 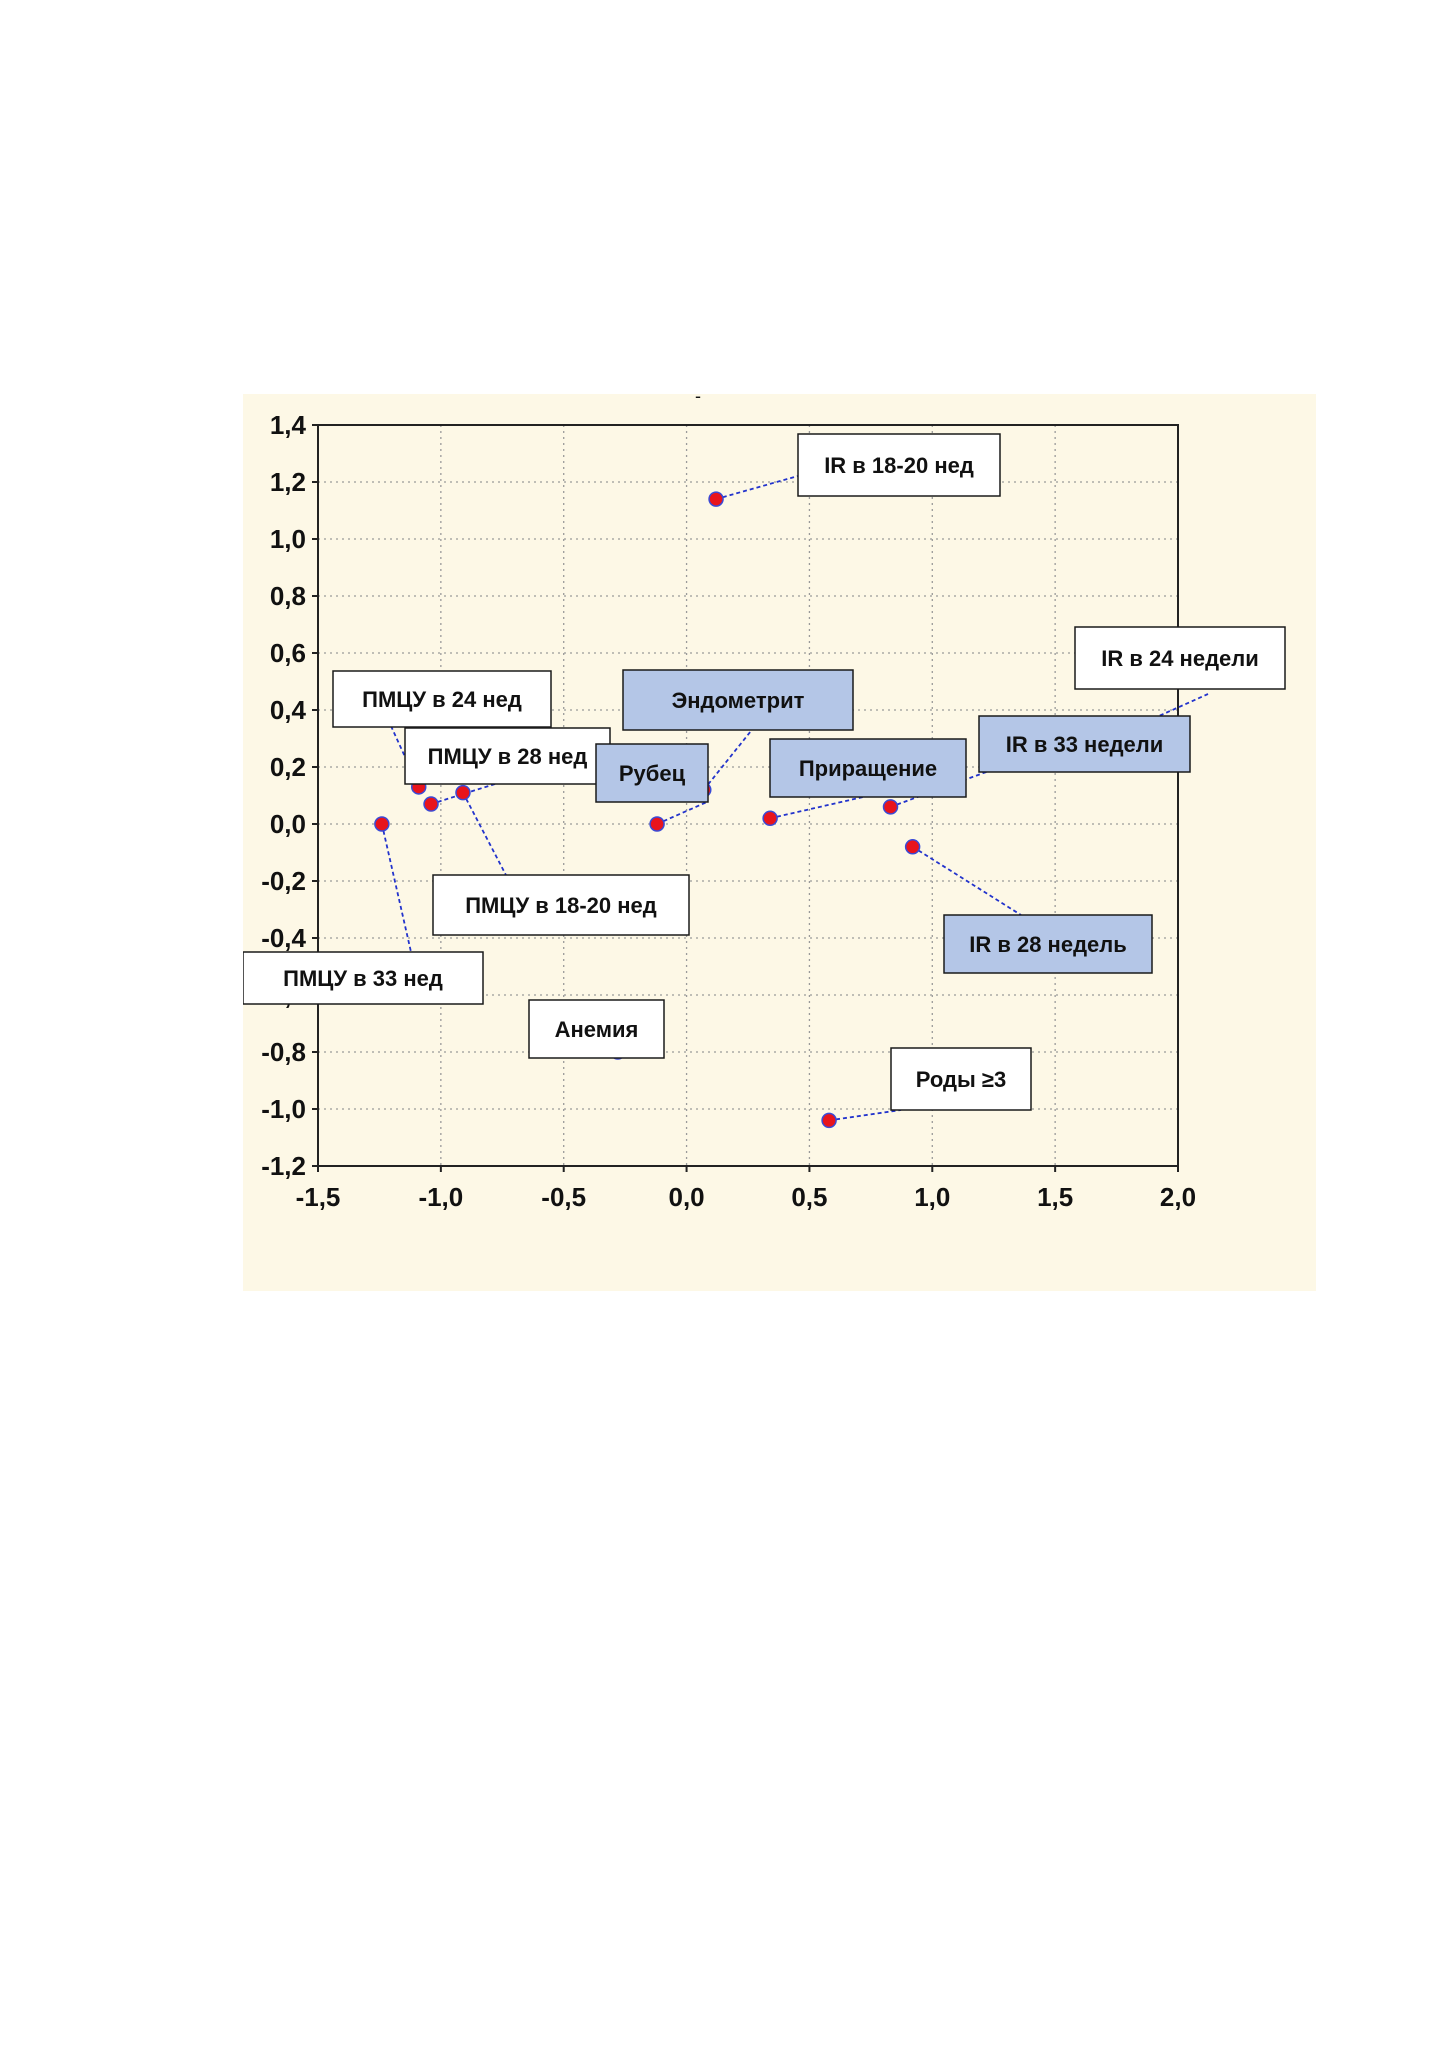 I want to click on point-label: IR в 33 недели, so click(x=1085, y=744).